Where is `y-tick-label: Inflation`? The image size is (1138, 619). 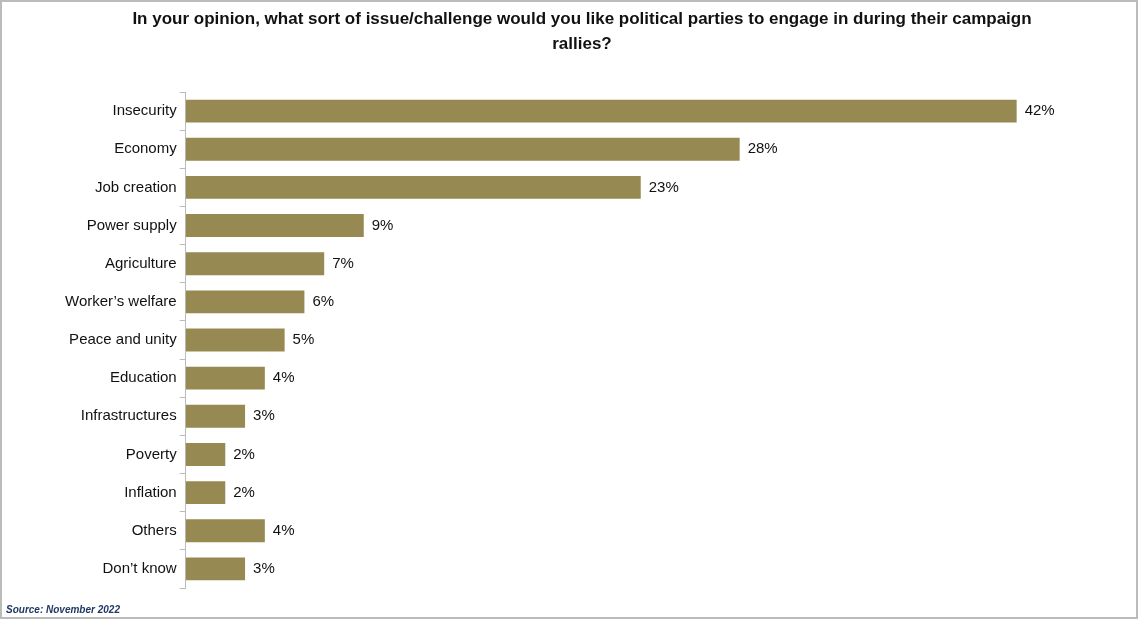 y-tick-label: Inflation is located at coordinates (150, 491).